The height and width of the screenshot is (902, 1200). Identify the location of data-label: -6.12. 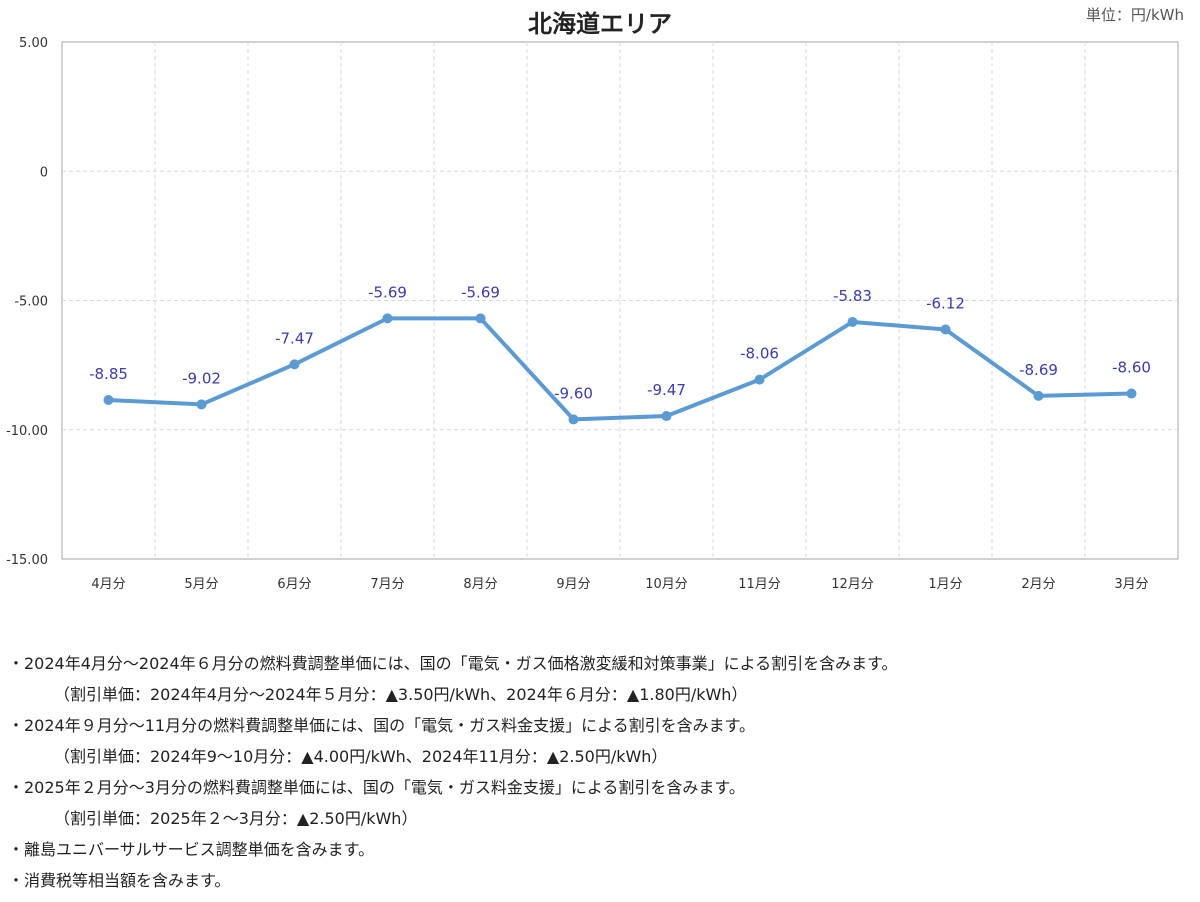
(945, 303).